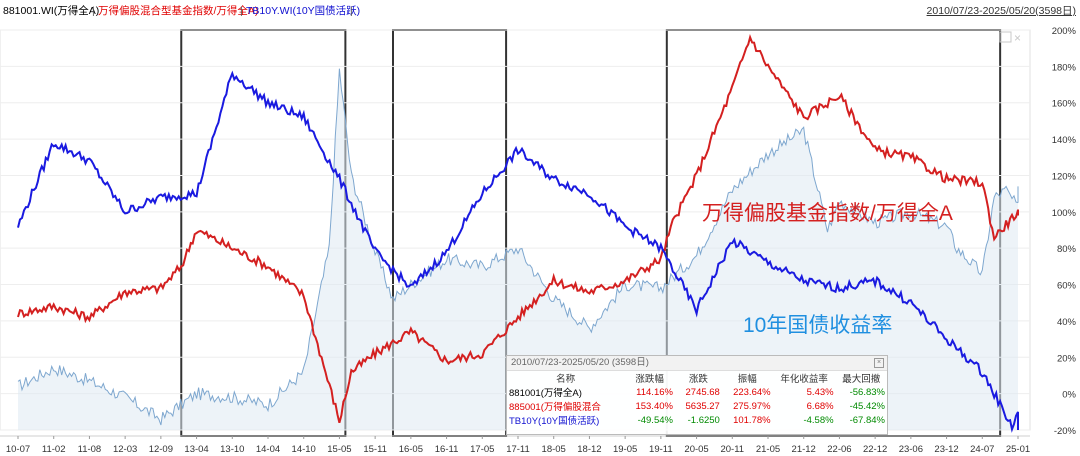 This screenshot has width=1080, height=456. What do you see at coordinates (339, 449) in the screenshot?
I see `x-tick-label: 15-05` at bounding box center [339, 449].